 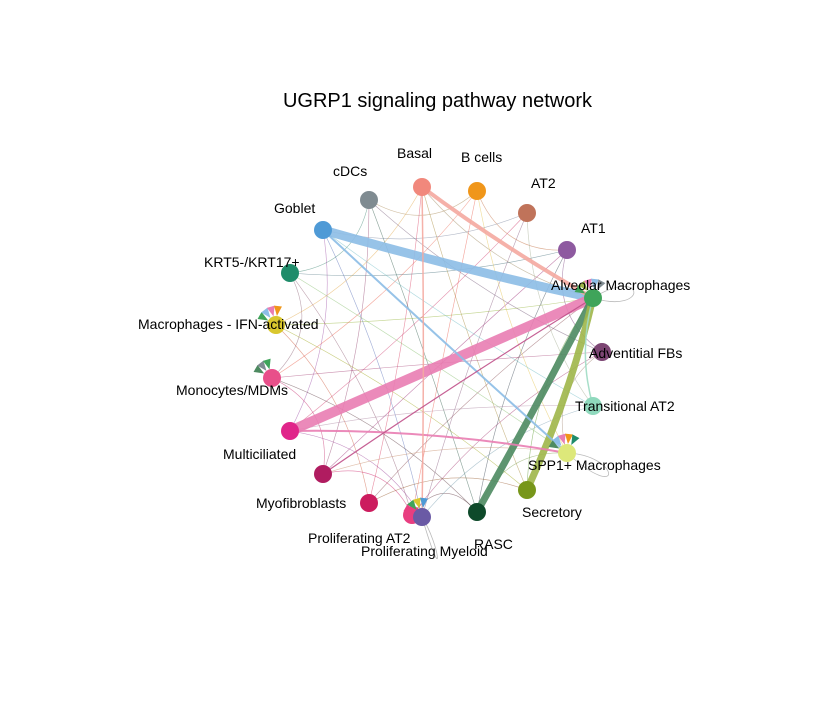 What do you see at coordinates (567, 453) in the screenshot?
I see `node-spp1` at bounding box center [567, 453].